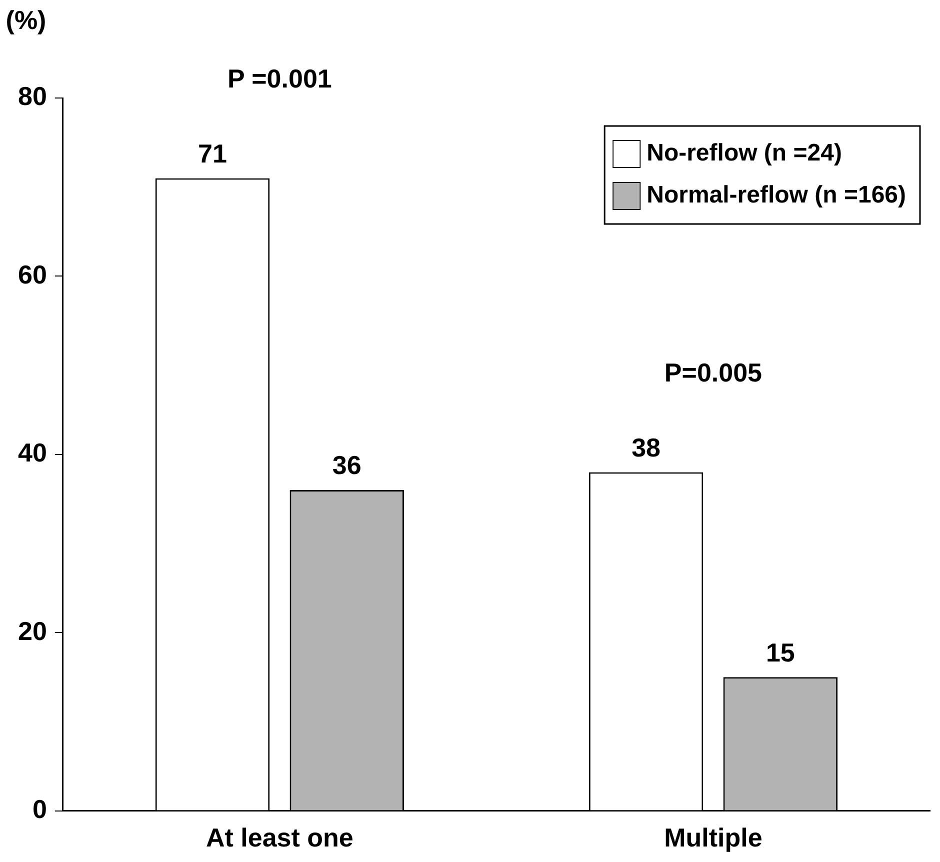 The width and height of the screenshot is (940, 862). I want to click on x-tick-label: Multiple, so click(713, 837).